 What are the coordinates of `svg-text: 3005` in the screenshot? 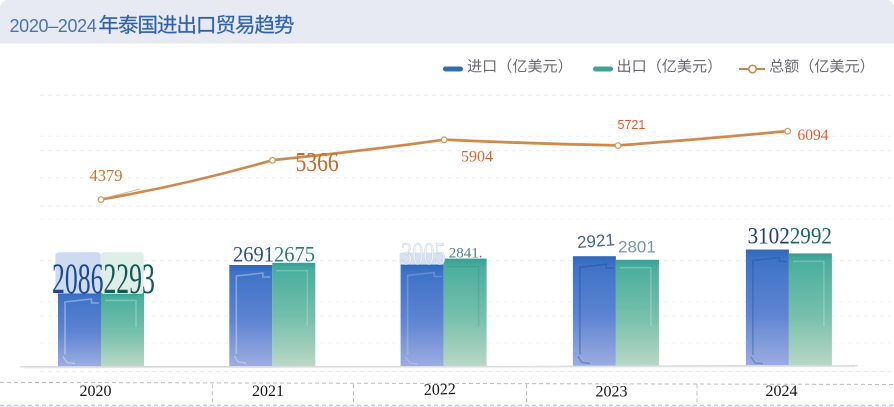 It's located at (423, 254).